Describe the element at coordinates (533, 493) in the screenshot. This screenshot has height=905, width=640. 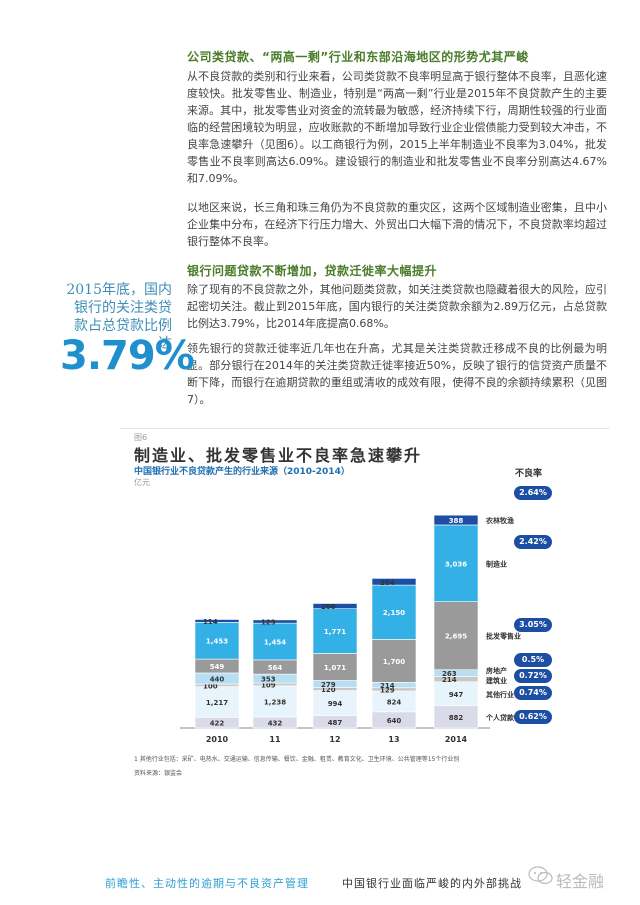
I see `rate-badge-agriculture: 2.64%` at that location.